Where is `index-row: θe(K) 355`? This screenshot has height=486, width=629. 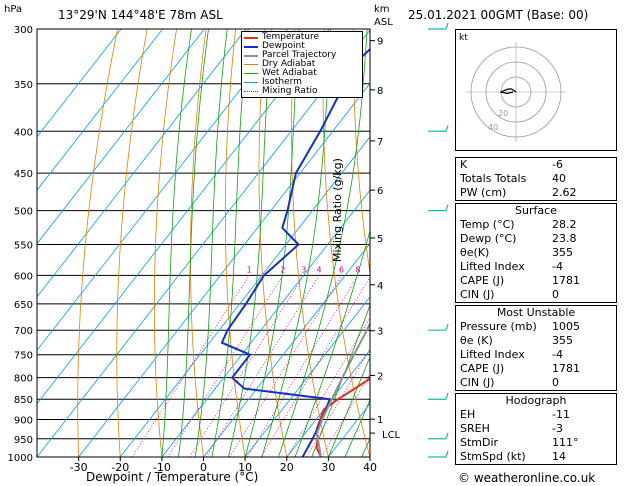
index-row: θe(K) 355 is located at coordinates (536, 253).